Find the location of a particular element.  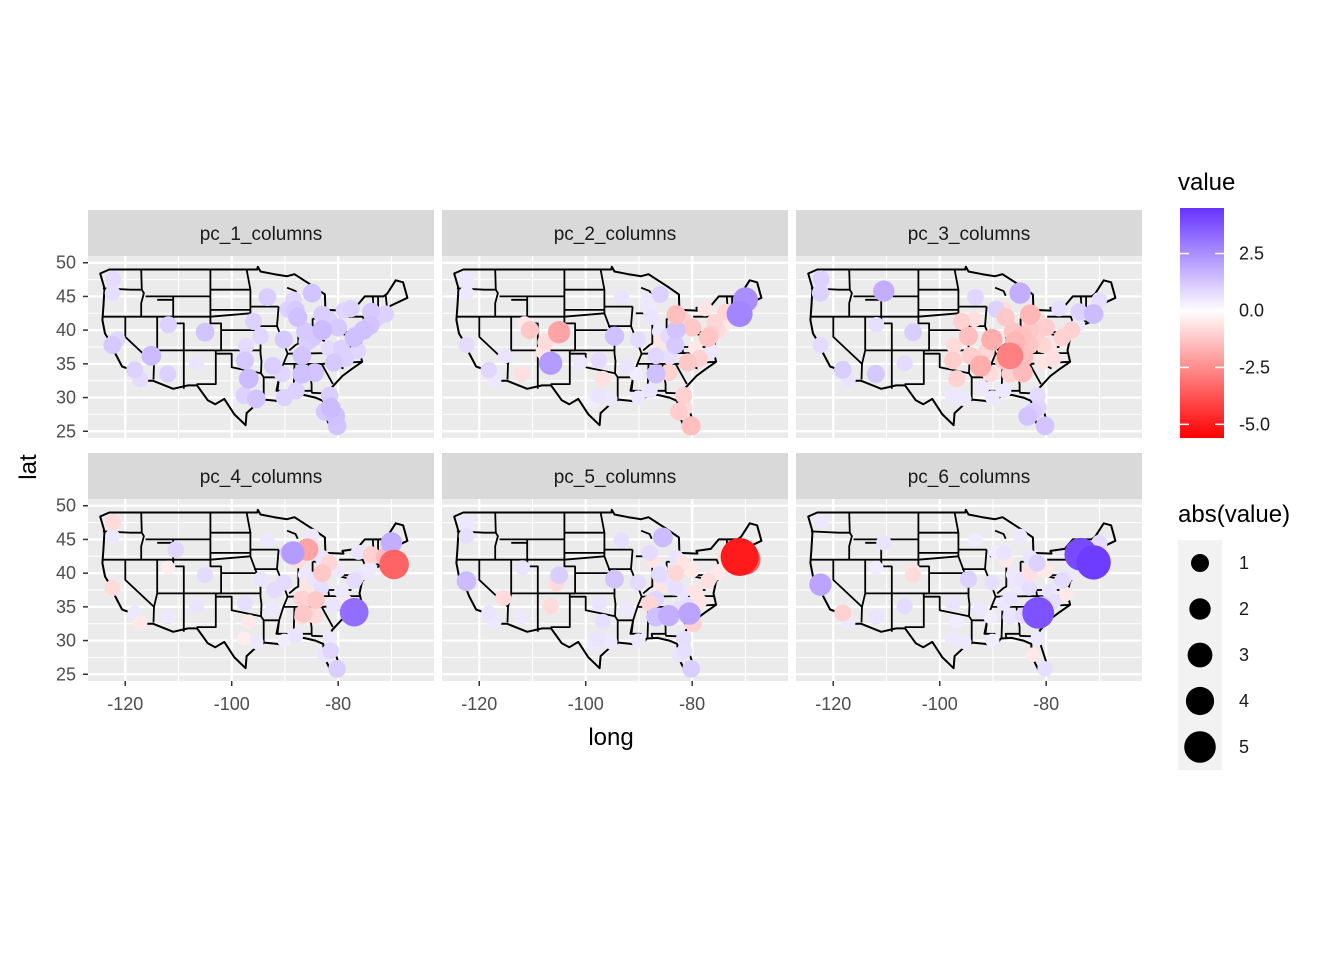

colorbar is located at coordinates (1202, 323).